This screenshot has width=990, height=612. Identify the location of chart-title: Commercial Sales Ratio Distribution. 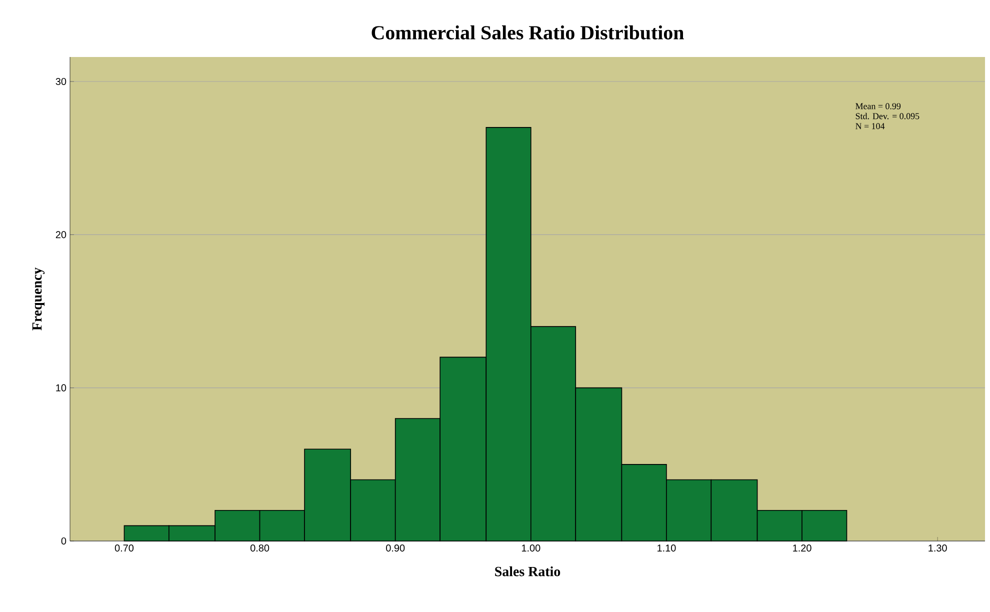
(528, 32).